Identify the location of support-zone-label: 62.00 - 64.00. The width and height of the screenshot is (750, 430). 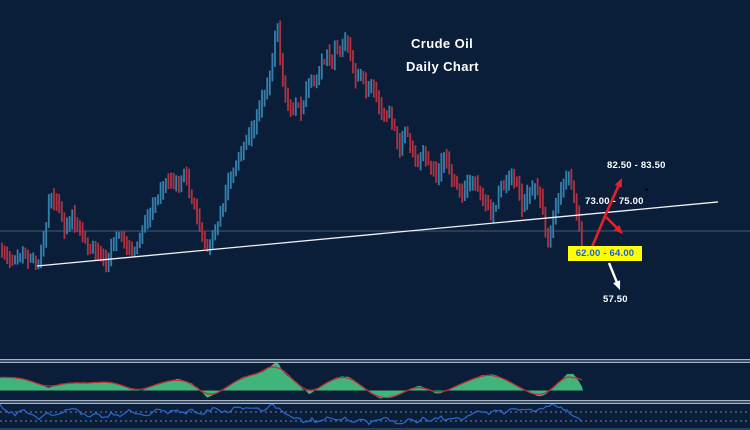
(605, 253).